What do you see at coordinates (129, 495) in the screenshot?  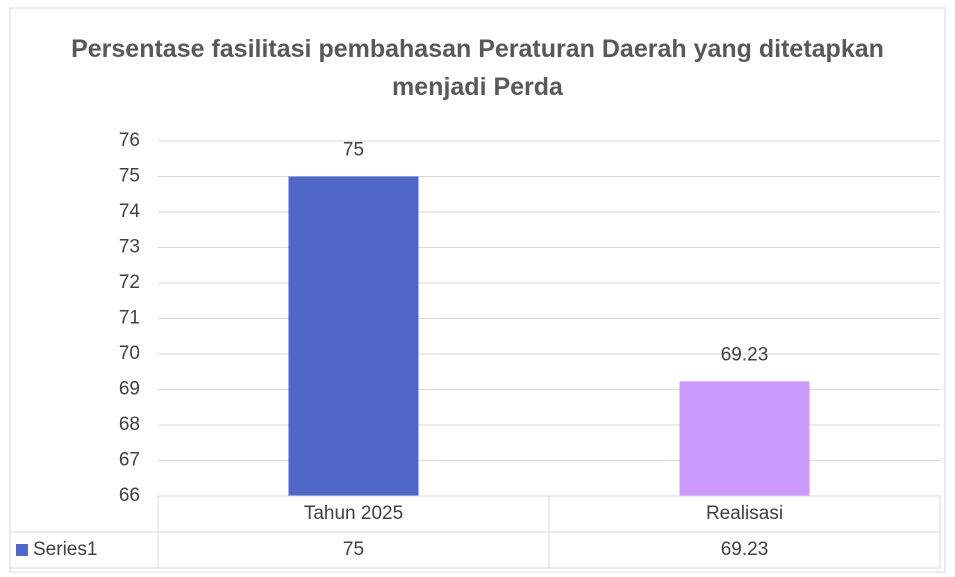 I see `y-tick-label: 66` at bounding box center [129, 495].